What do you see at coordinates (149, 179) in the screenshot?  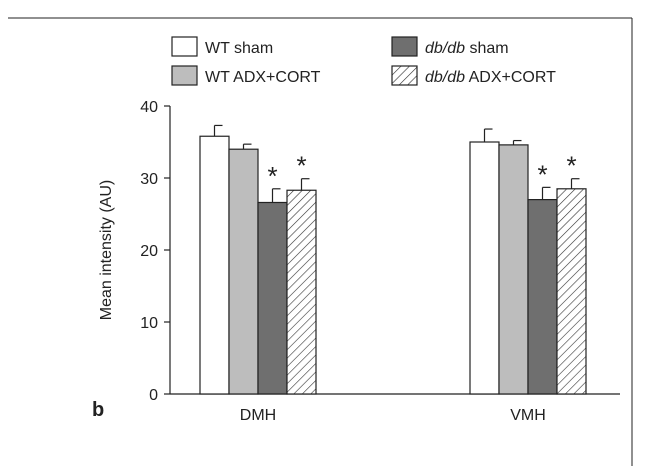 I see `y-tick-label: 30` at bounding box center [149, 179].